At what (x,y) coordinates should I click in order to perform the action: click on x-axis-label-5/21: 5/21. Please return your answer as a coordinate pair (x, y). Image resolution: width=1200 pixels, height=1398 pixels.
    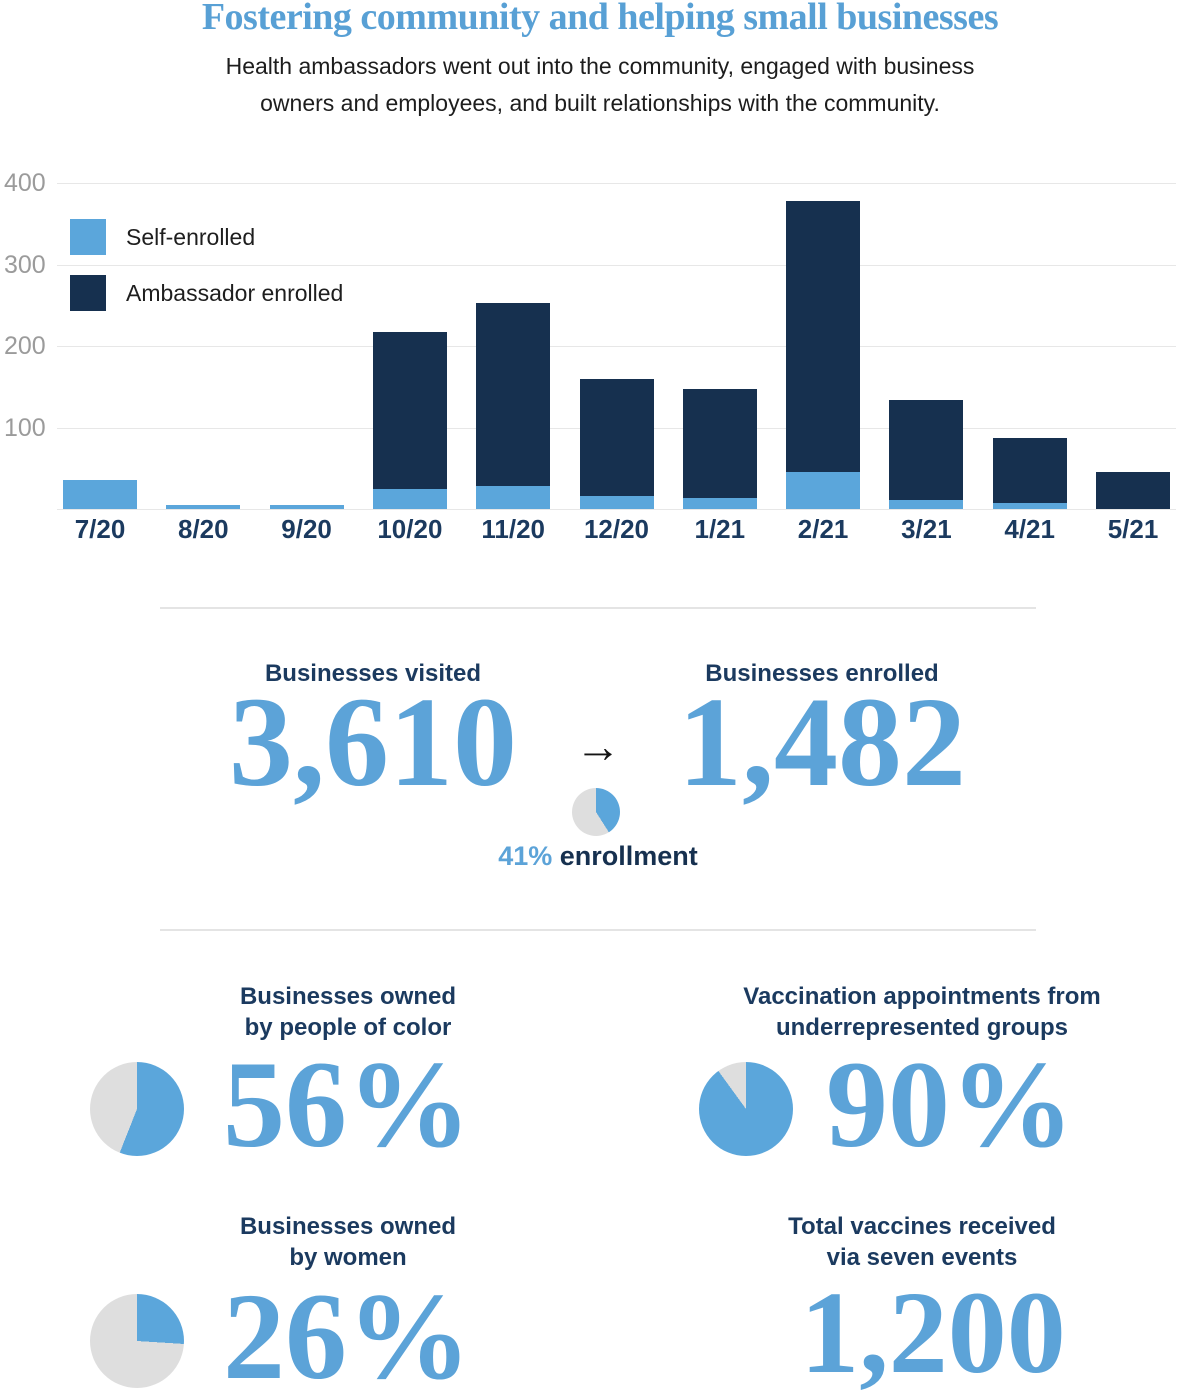
    Looking at the image, I should click on (1133, 529).